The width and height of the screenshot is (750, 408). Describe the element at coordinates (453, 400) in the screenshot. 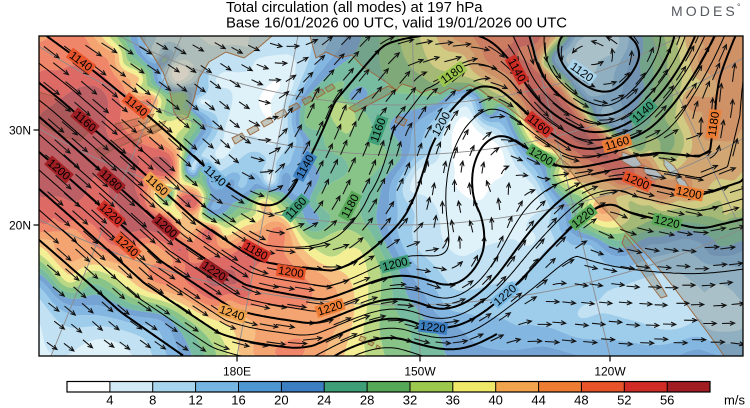

I see `svg-text: 36` at that location.